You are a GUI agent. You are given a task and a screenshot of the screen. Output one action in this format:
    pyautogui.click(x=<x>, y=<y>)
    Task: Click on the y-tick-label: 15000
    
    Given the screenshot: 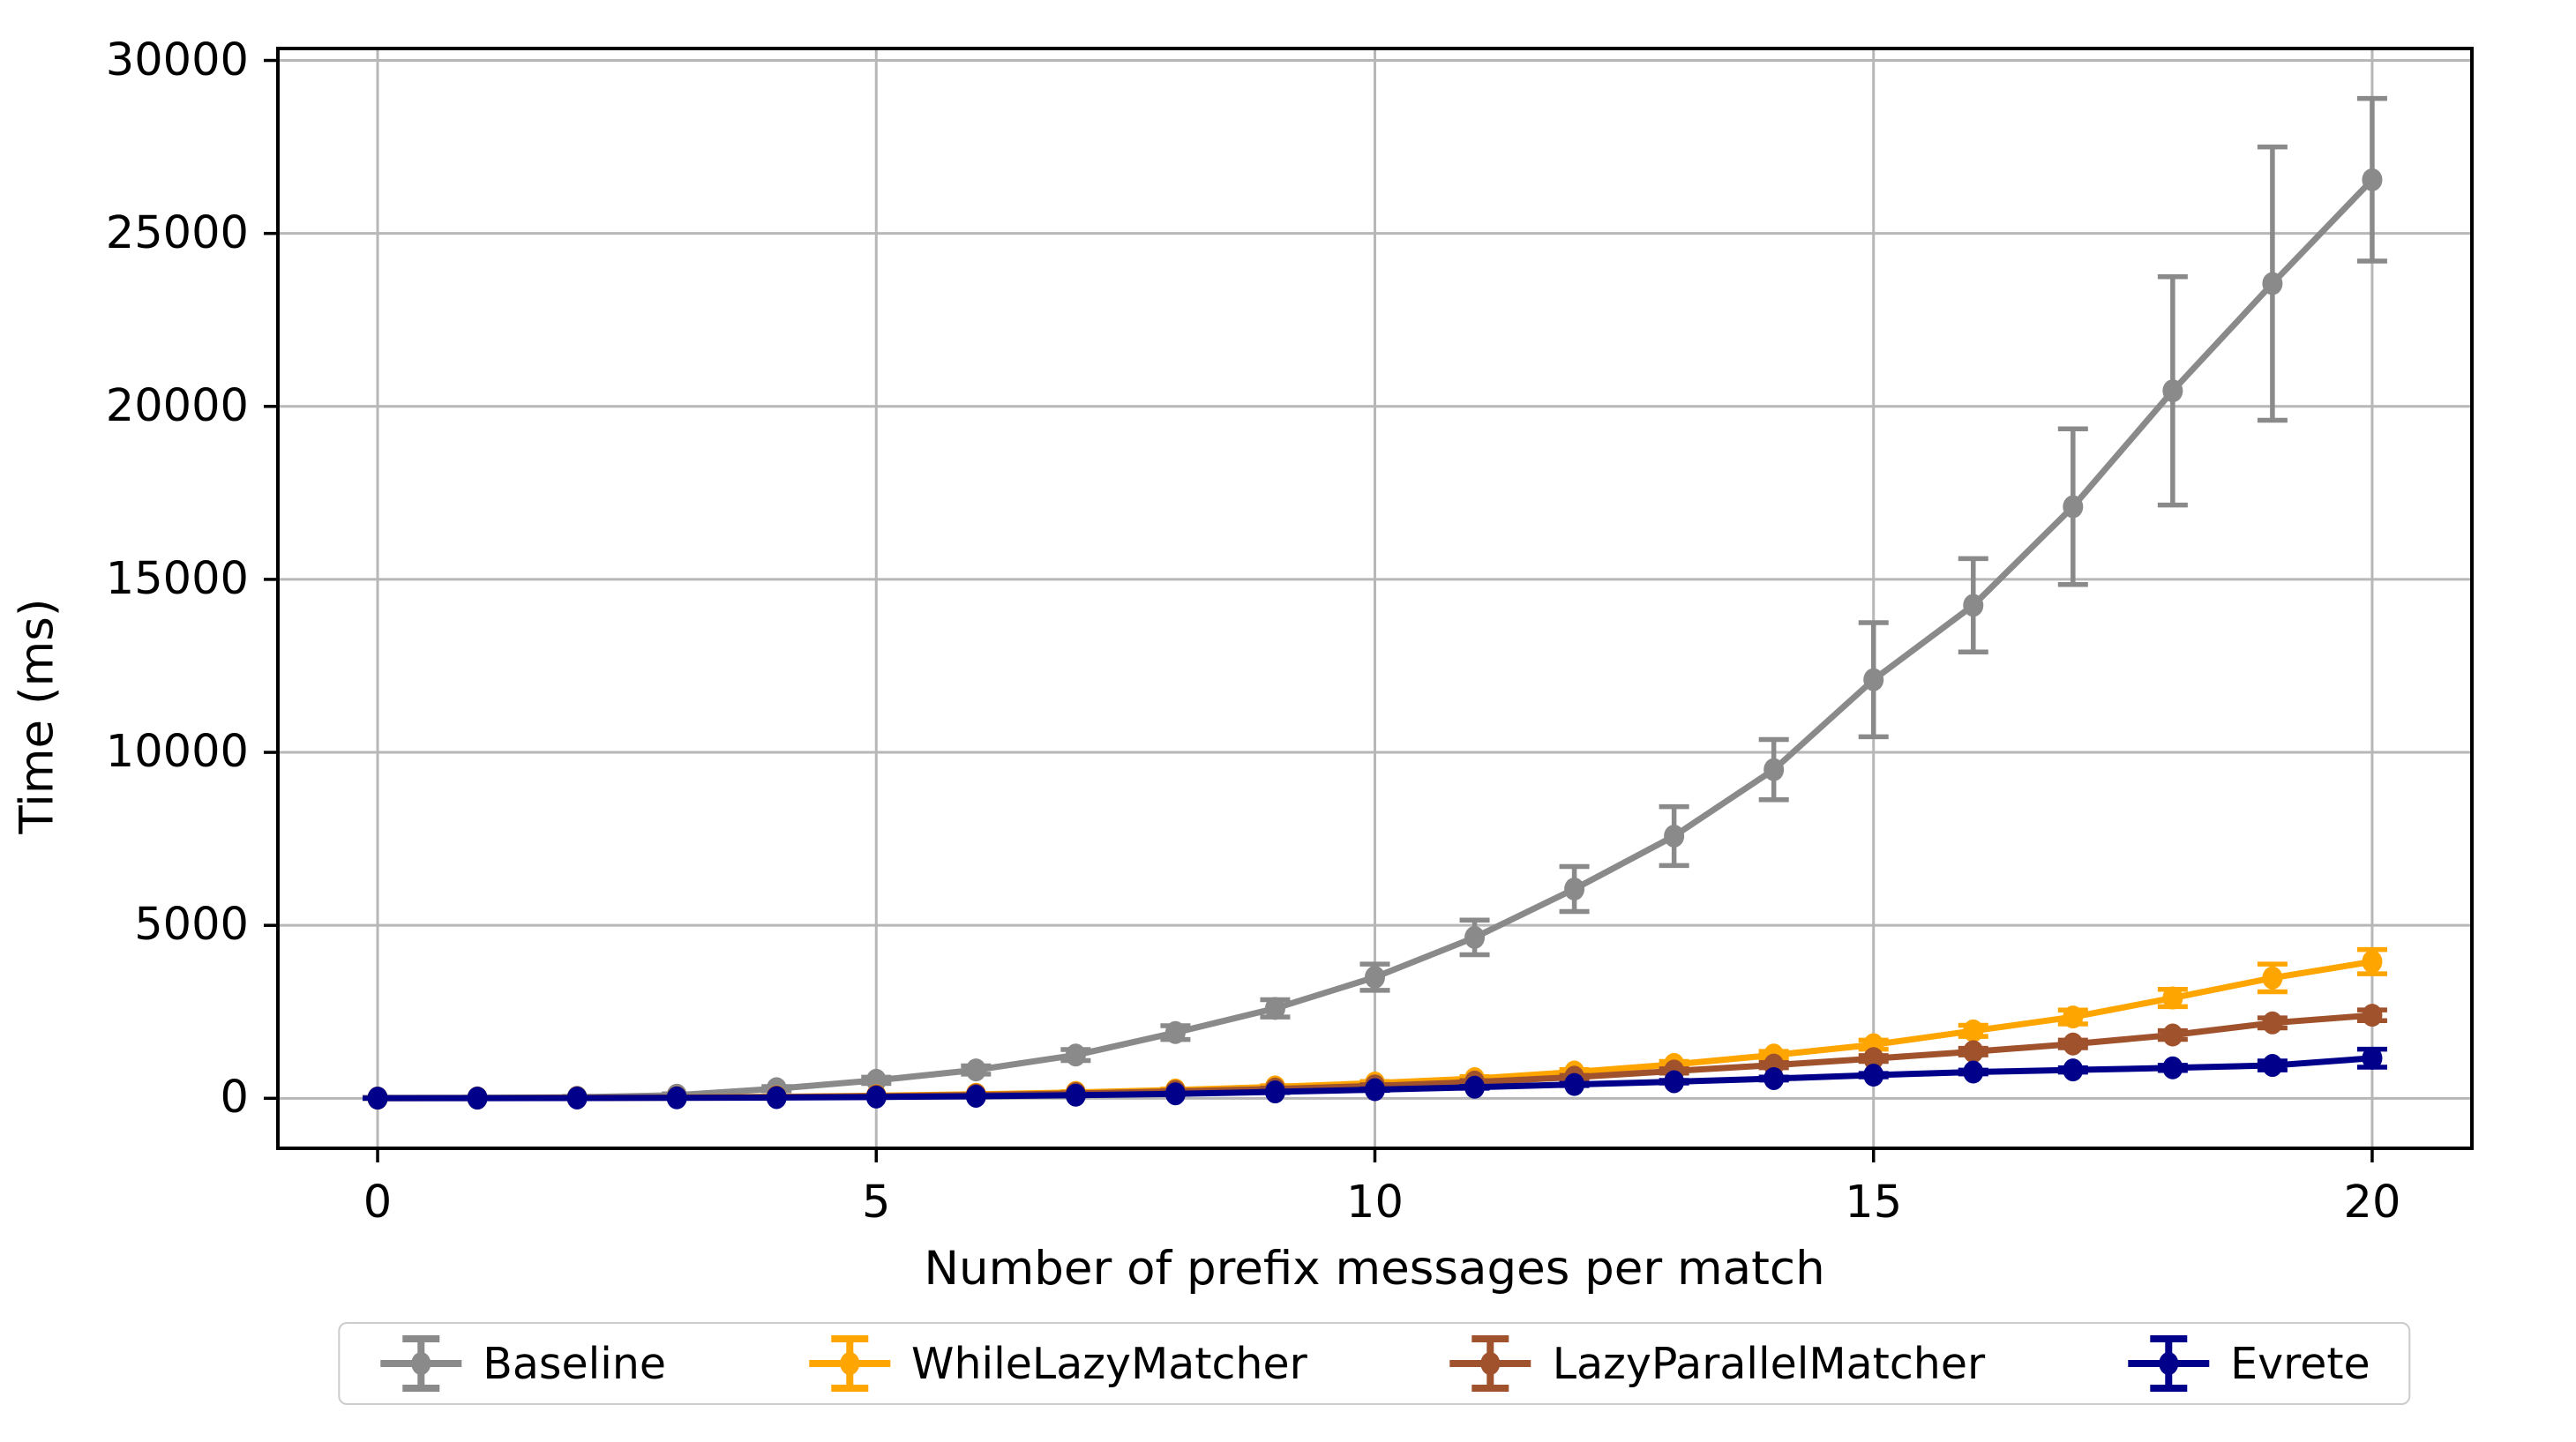 What is the action you would take?
    pyautogui.click(x=177, y=578)
    